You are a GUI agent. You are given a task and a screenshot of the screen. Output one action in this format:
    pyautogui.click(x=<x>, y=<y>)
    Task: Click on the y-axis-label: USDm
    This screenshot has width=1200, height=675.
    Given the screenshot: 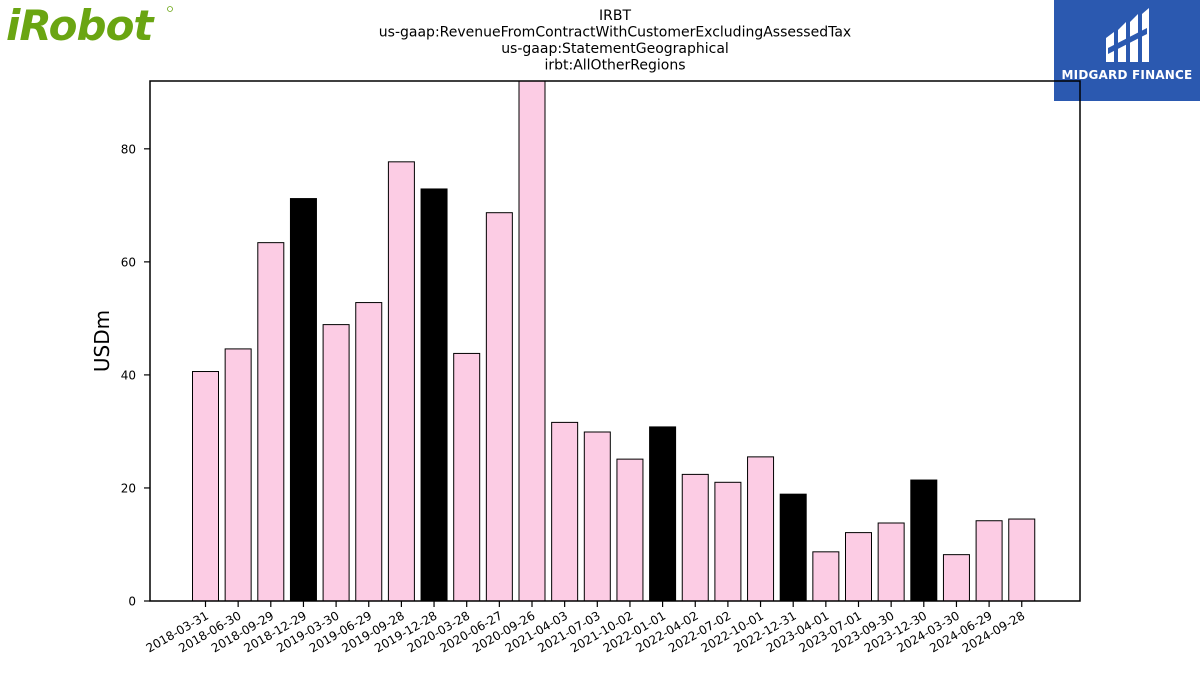 What is the action you would take?
    pyautogui.click(x=102, y=341)
    